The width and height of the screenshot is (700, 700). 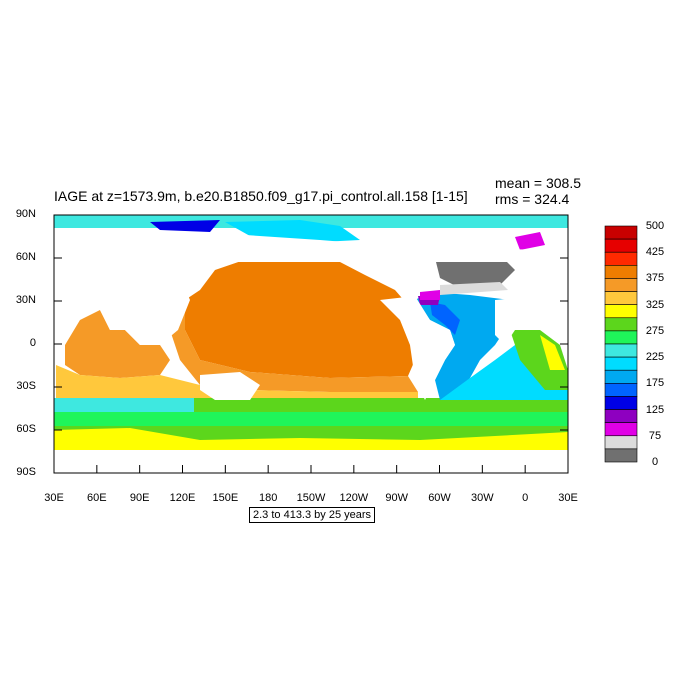 What do you see at coordinates (430, 295) in the screenshot?
I see `labrador-magenta` at bounding box center [430, 295].